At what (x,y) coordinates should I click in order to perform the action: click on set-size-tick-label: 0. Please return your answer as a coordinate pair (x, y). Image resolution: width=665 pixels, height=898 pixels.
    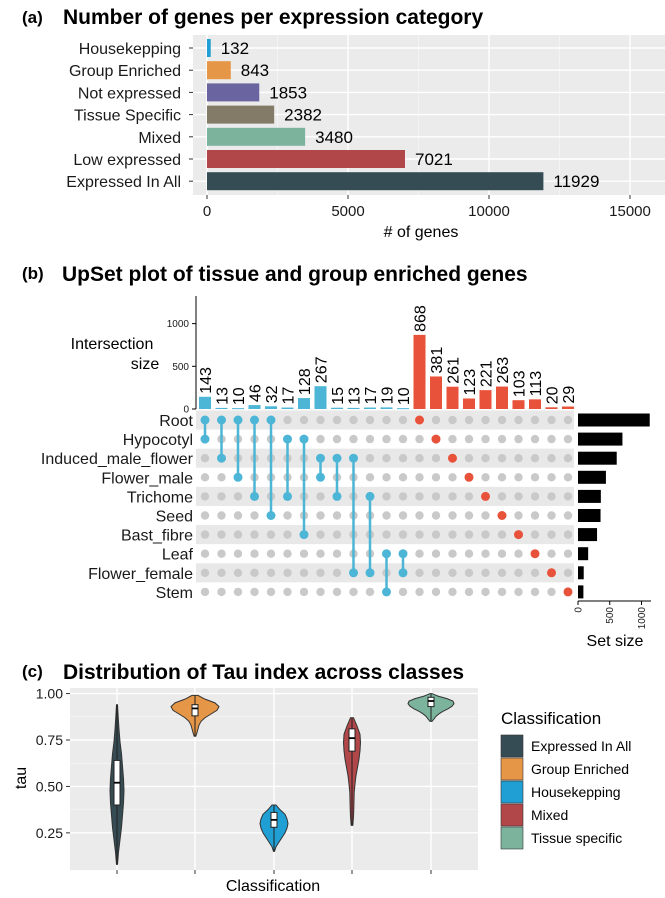
    Looking at the image, I should click on (579, 610).